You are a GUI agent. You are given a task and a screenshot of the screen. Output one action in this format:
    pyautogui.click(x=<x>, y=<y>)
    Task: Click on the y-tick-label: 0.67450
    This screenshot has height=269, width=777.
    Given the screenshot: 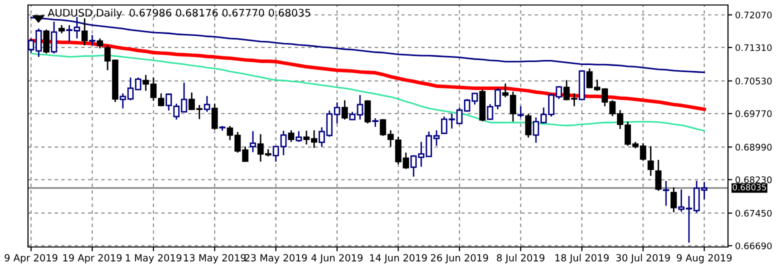 What is the action you would take?
    pyautogui.click(x=754, y=213)
    